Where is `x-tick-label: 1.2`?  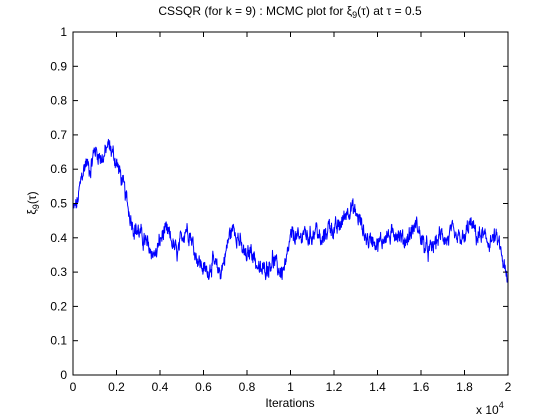
x-tick-label: 1.2 is located at coordinates (334, 387).